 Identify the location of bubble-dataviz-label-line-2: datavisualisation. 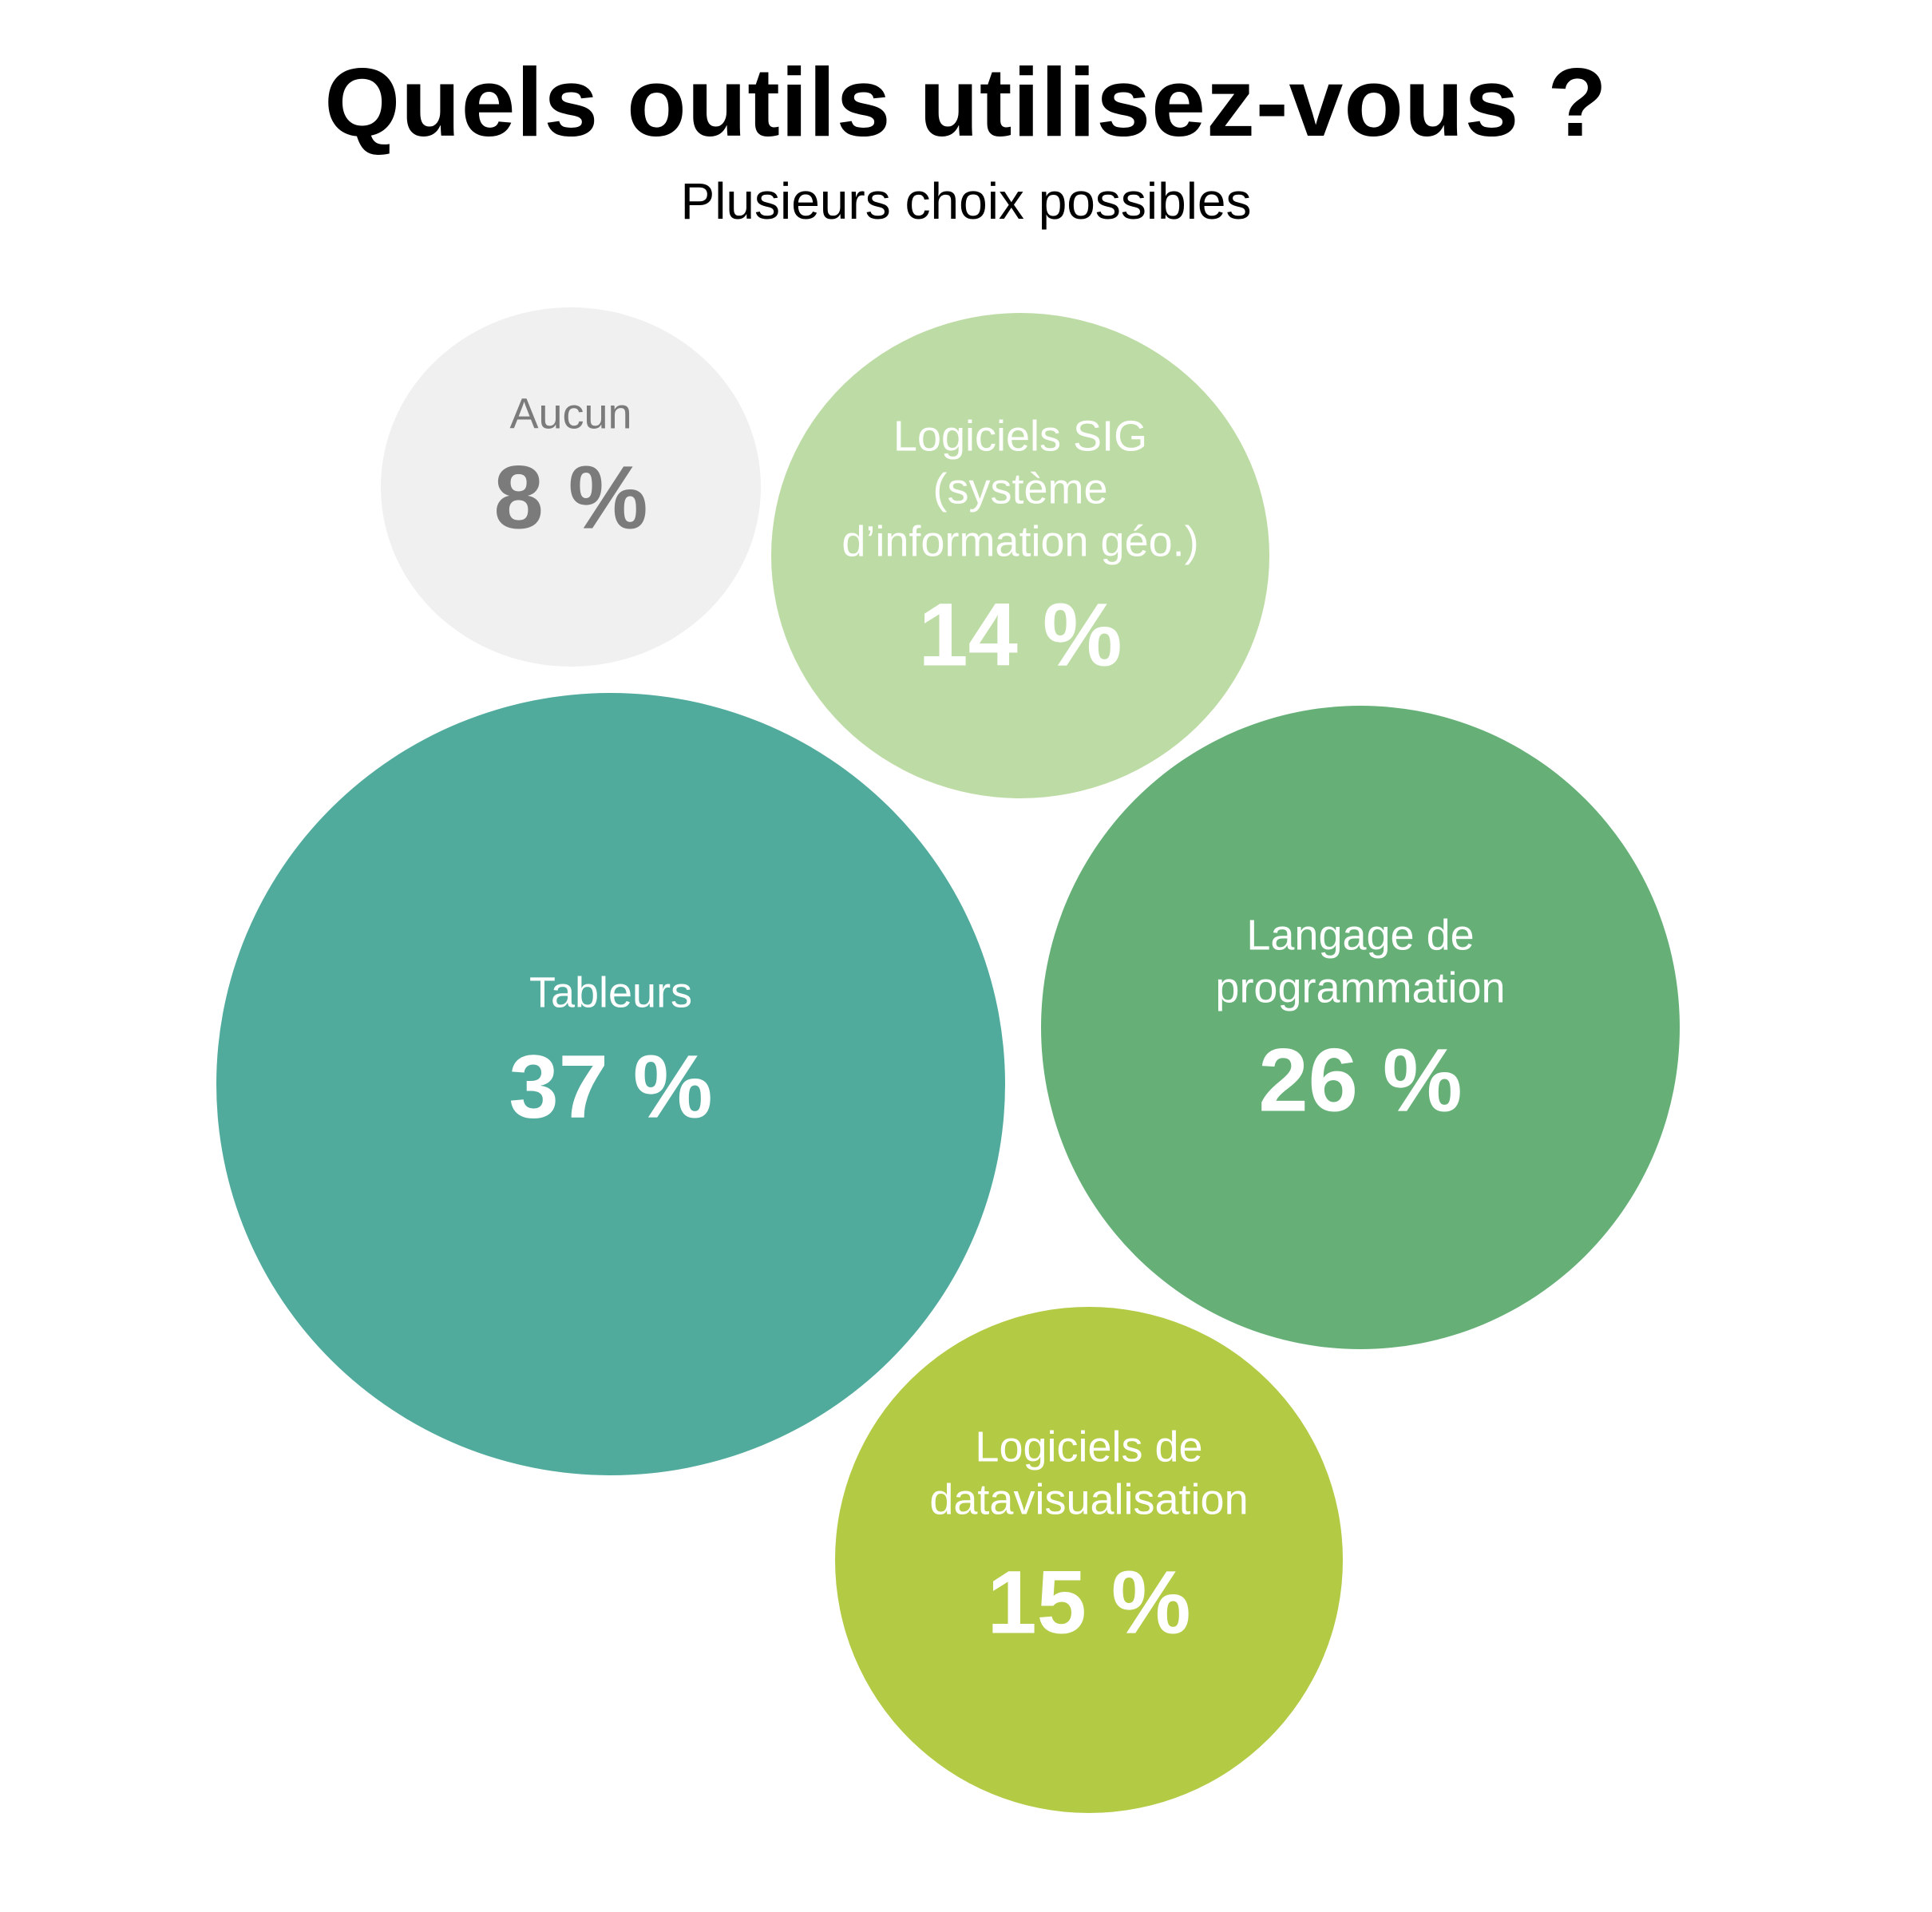
(1088, 1499).